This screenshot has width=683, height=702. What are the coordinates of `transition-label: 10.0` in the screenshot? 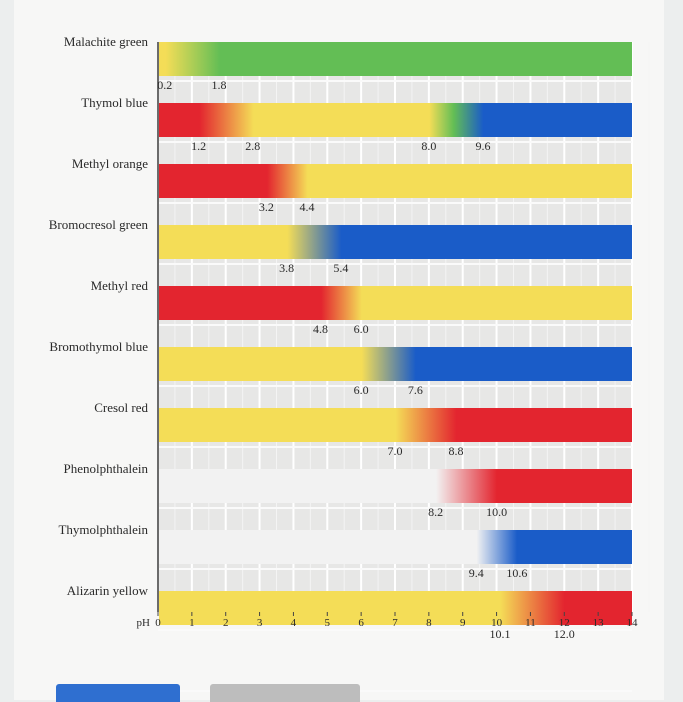 It's located at (496, 512).